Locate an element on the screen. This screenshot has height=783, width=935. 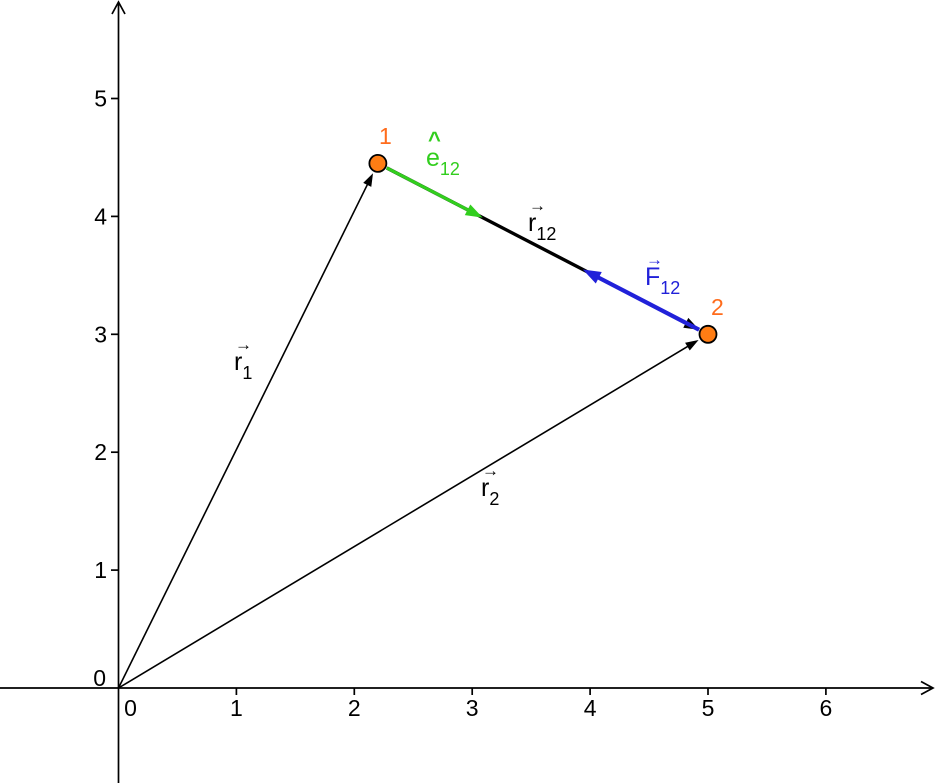
r12-label: → r 12 is located at coordinates (542, 220).